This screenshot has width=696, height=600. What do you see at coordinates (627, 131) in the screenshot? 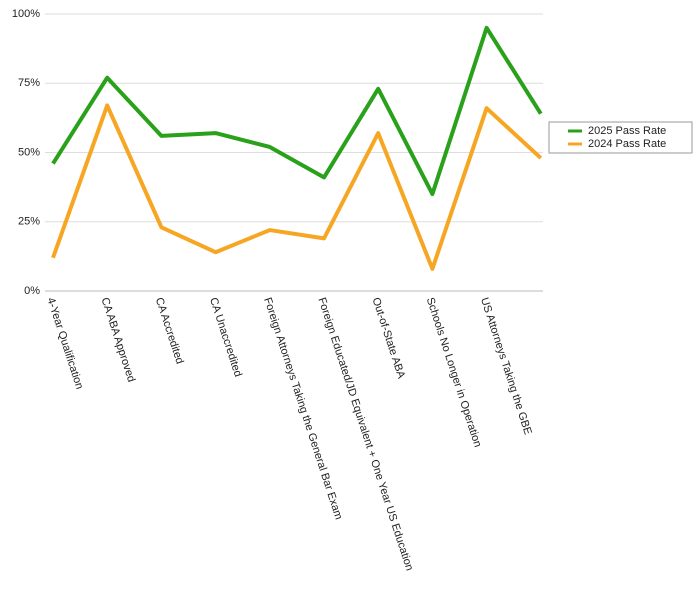
I see `legend-label: 2025 Pass Rate` at bounding box center [627, 131].